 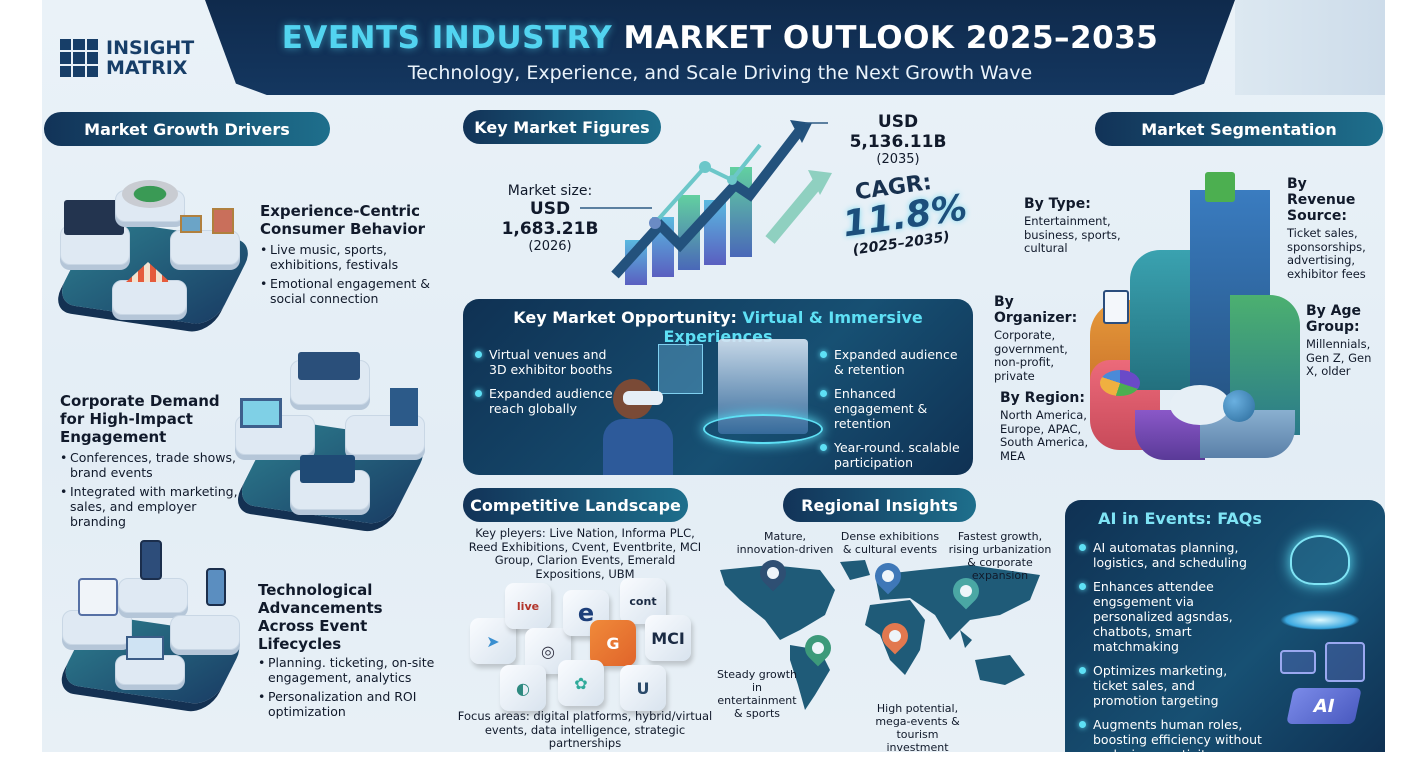 I want to click on brand-line2: MATRIX, so click(x=147, y=68).